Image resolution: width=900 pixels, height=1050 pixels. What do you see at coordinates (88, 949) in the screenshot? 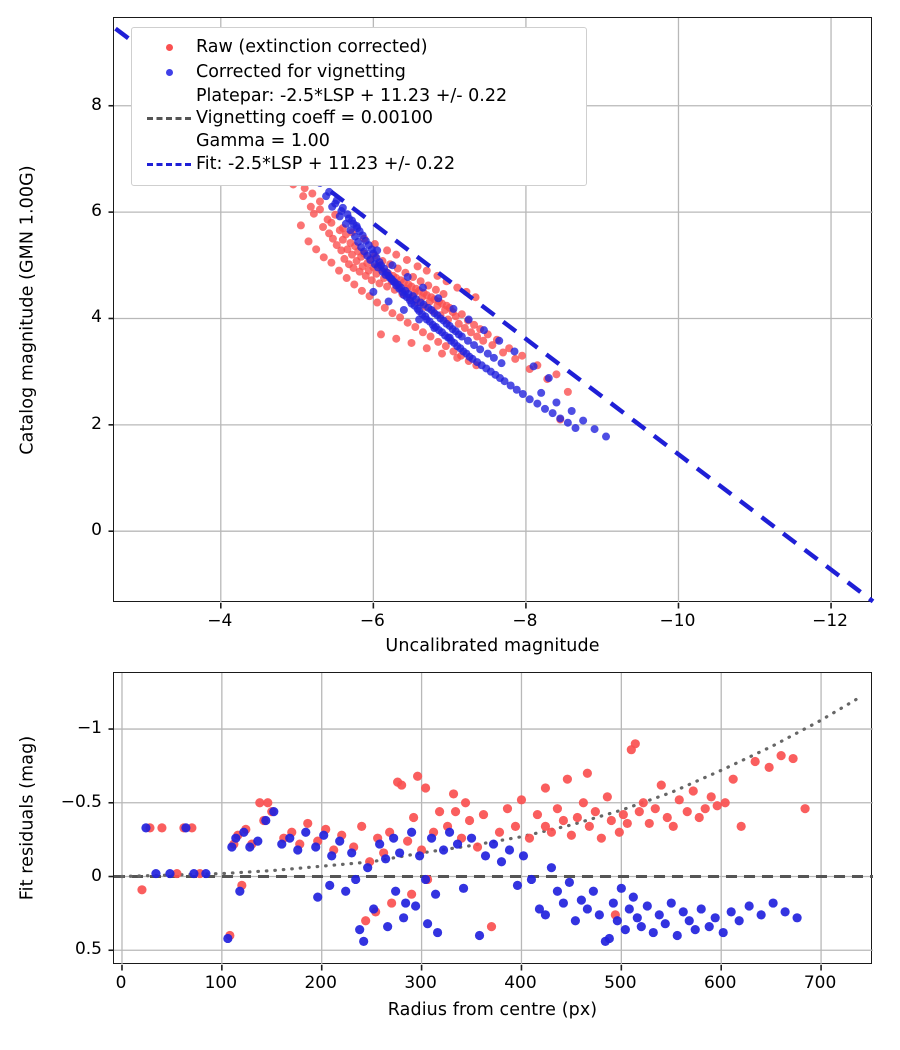
I see `bottom-y-tick-label: 0.5` at bounding box center [88, 949].